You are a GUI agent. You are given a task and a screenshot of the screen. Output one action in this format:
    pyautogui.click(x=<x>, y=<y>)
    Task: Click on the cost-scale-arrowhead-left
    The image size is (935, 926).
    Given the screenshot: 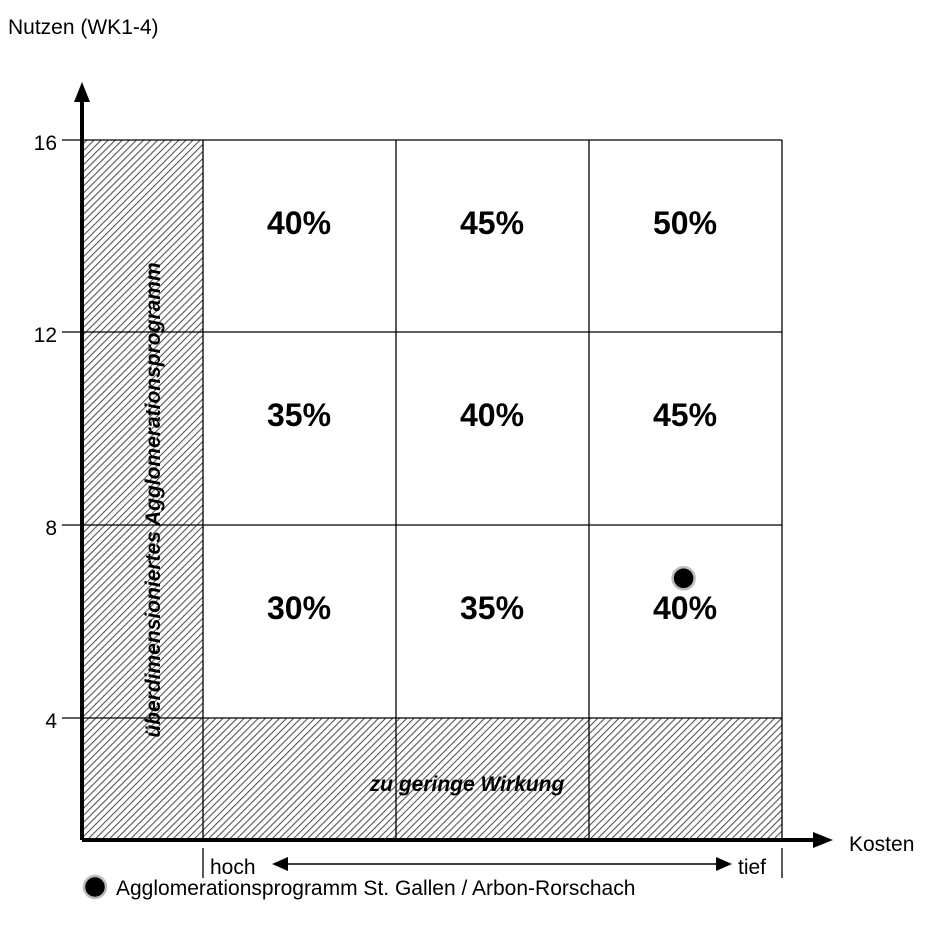 What is the action you would take?
    pyautogui.click(x=280, y=864)
    